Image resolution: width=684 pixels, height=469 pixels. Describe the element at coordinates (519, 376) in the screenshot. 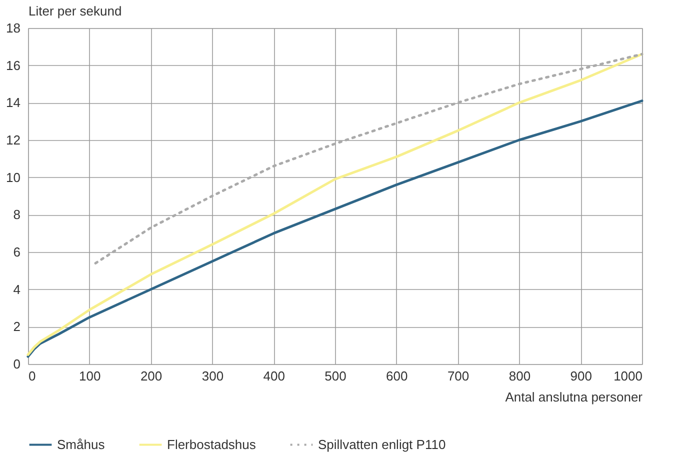

I see `x-tick-label: 800` at that location.